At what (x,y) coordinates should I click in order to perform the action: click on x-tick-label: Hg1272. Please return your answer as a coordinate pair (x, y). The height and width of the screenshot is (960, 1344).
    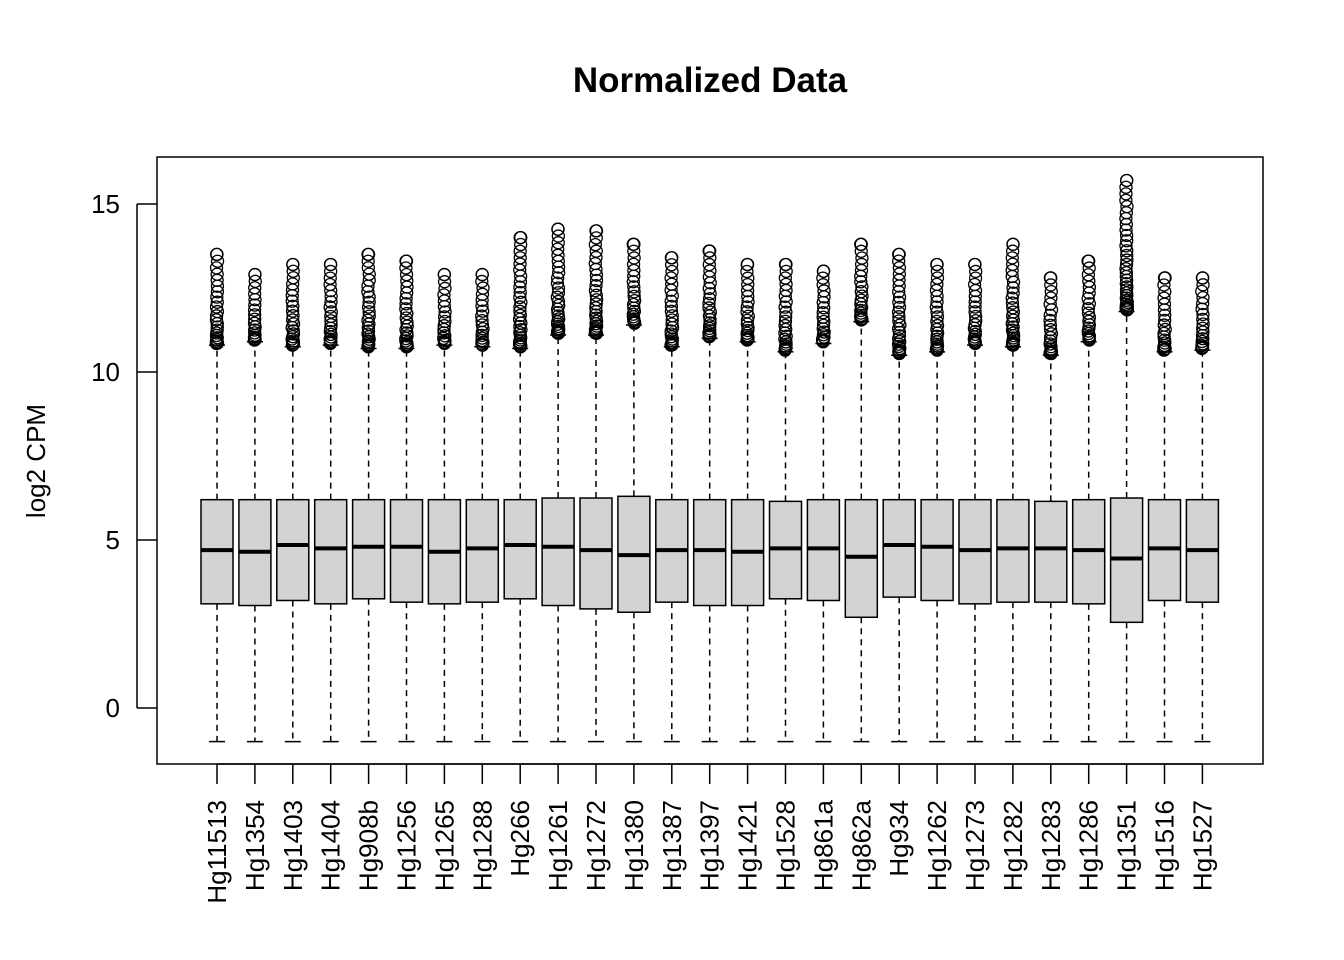
    Looking at the image, I should click on (596, 845).